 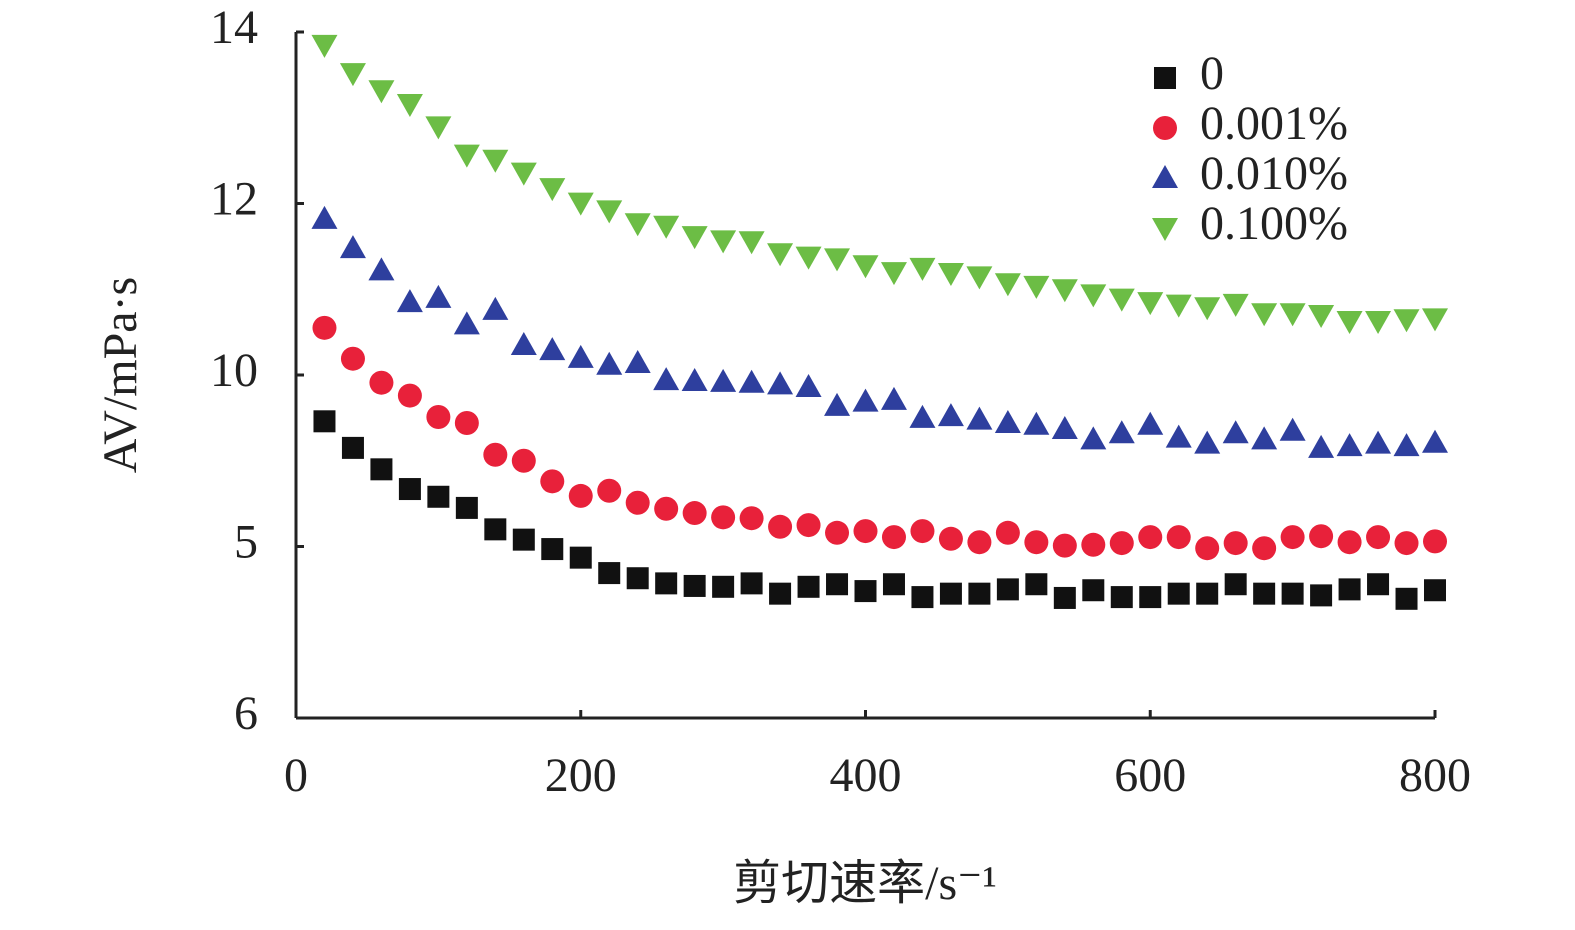 I want to click on y-tick-label: 12, so click(x=234, y=199).